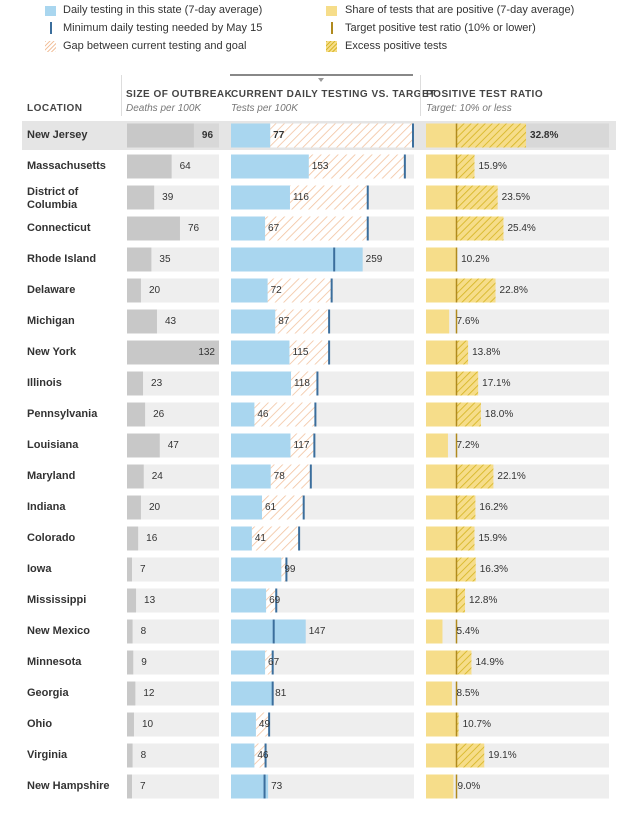 The width and height of the screenshot is (640, 813). Describe the element at coordinates (51, 321) in the screenshot. I see `row-state-name: Michigan` at that location.